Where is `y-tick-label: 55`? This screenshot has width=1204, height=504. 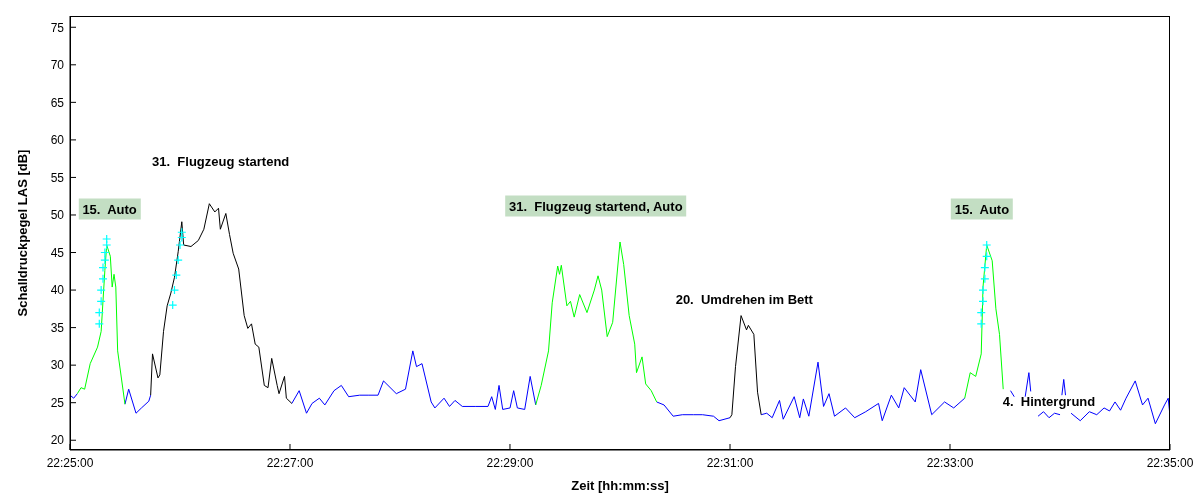 y-tick-label: 55 is located at coordinates (57, 177).